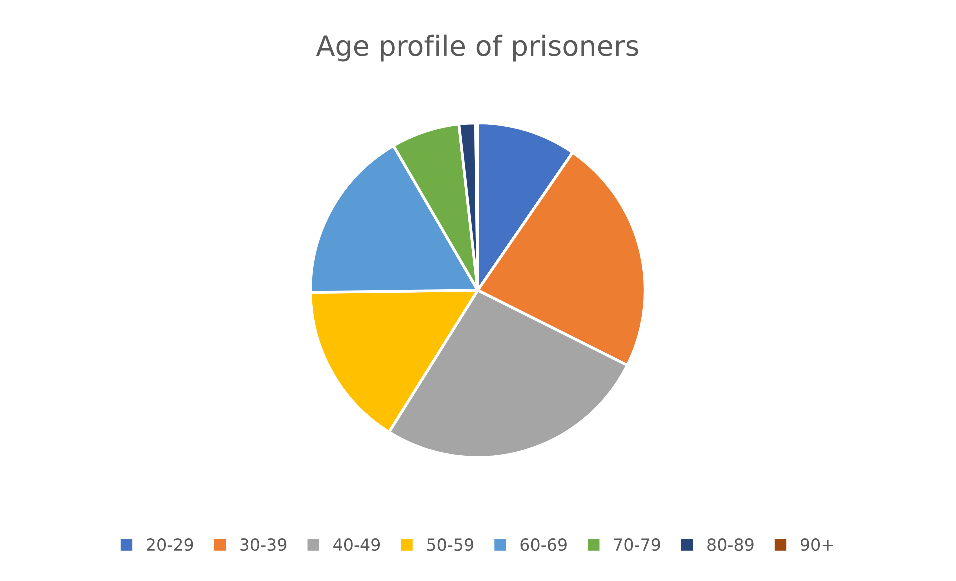 The image size is (956, 581). What do you see at coordinates (263, 545) in the screenshot?
I see `legend-label: 30-39` at bounding box center [263, 545].